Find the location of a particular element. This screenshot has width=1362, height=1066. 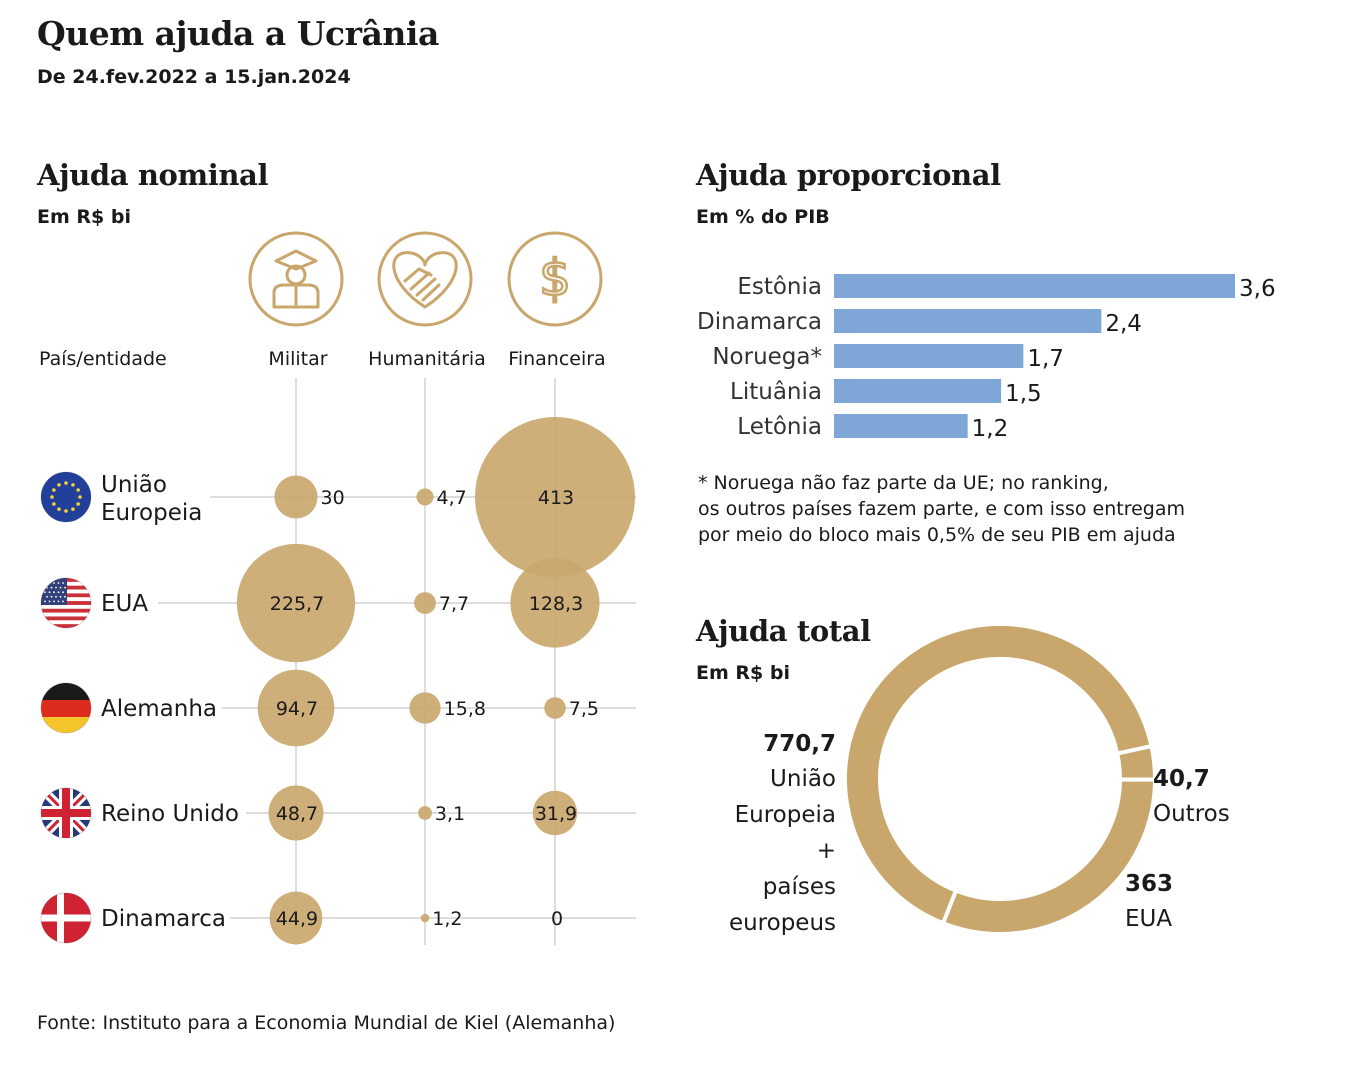

uk-flag-icon is located at coordinates (66, 813).